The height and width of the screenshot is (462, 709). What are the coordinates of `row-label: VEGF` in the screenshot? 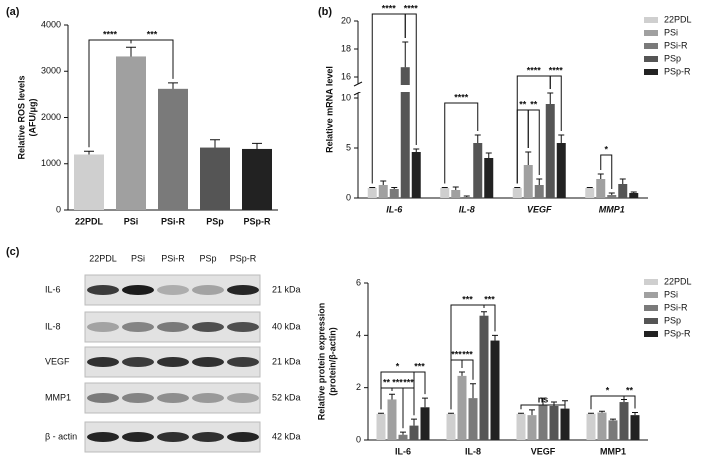 It's located at (57, 361).